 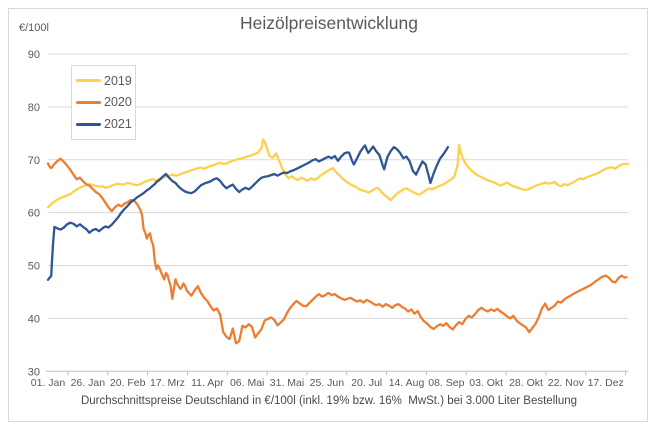 I want to click on chart-legend: 2019 2020 2021, so click(x=103, y=102).